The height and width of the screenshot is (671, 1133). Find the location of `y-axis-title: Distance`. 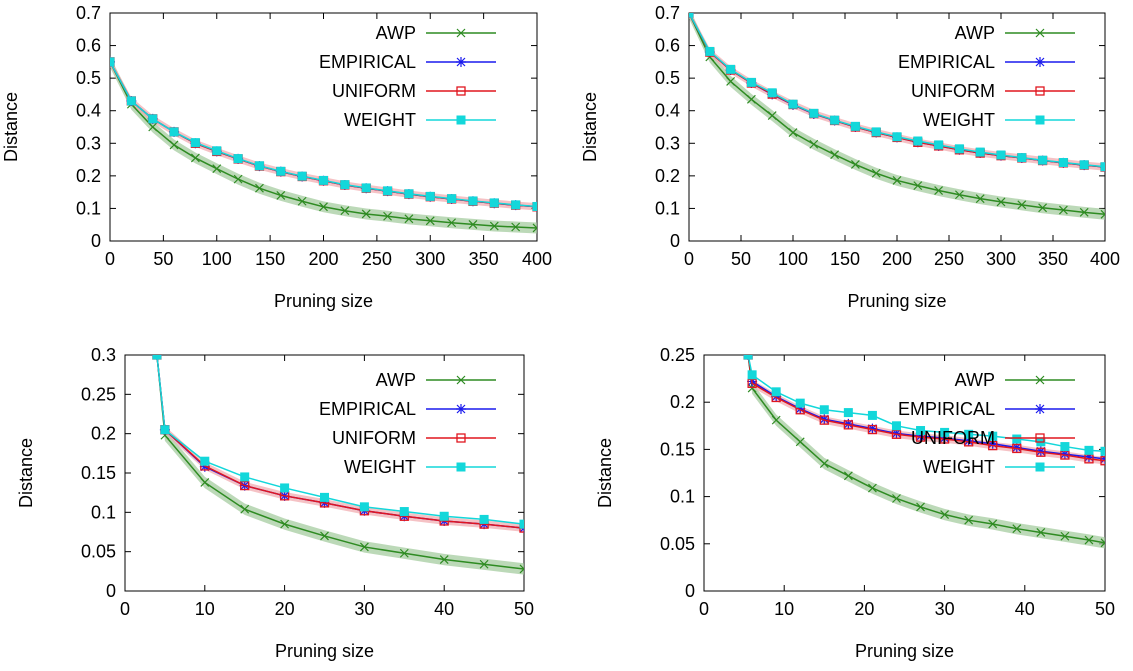

y-axis-title: Distance is located at coordinates (605, 473).